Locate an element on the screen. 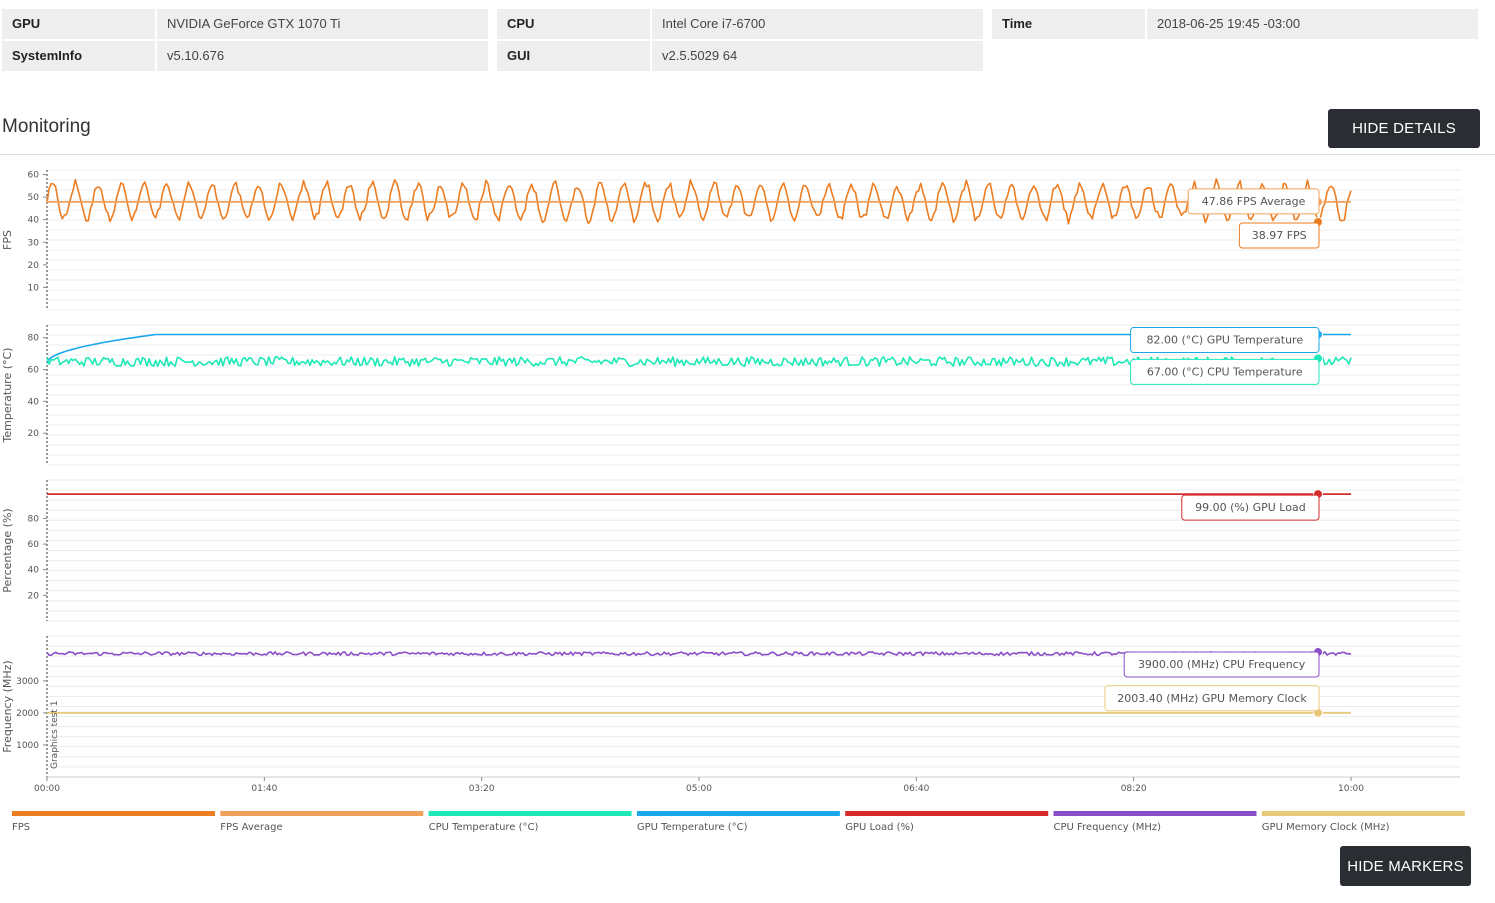  legend-label: CPU Frequency (MHz) is located at coordinates (1108, 827).